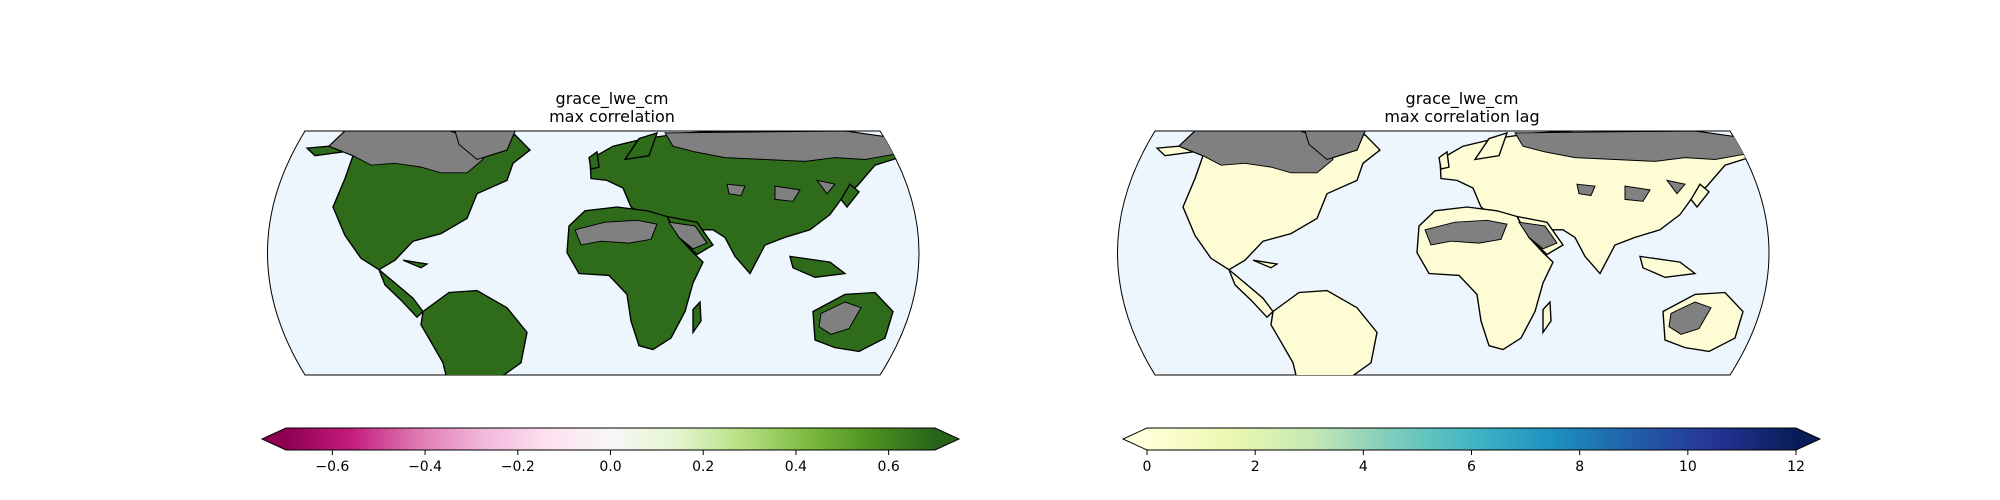 This screenshot has height=500, width=2000. I want to click on colorbar-outline, so click(610, 439).